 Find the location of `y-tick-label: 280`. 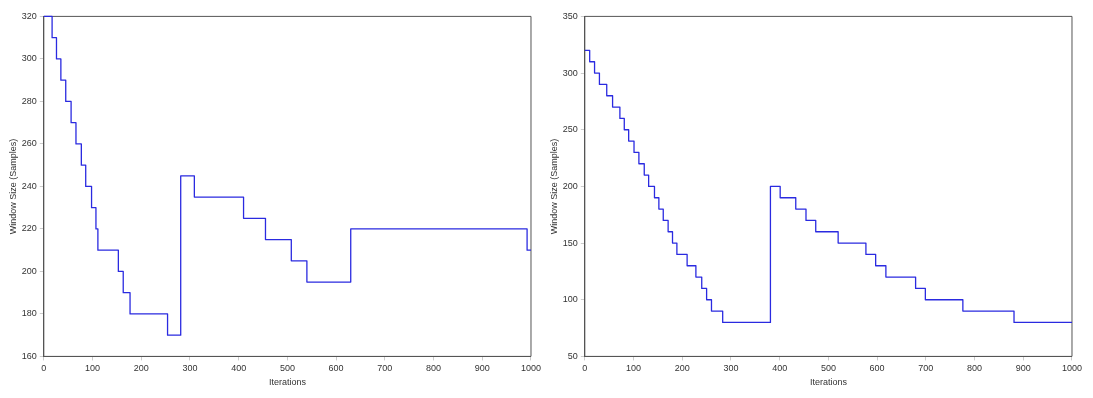

y-tick-label: 280 is located at coordinates (29, 100).